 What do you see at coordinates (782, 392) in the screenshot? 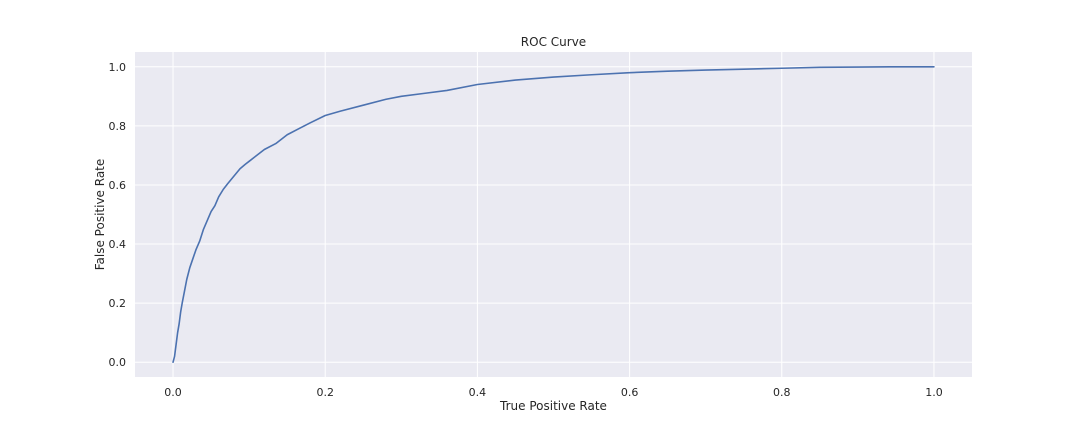
I see `x-tick-label: 0.8` at bounding box center [782, 392].